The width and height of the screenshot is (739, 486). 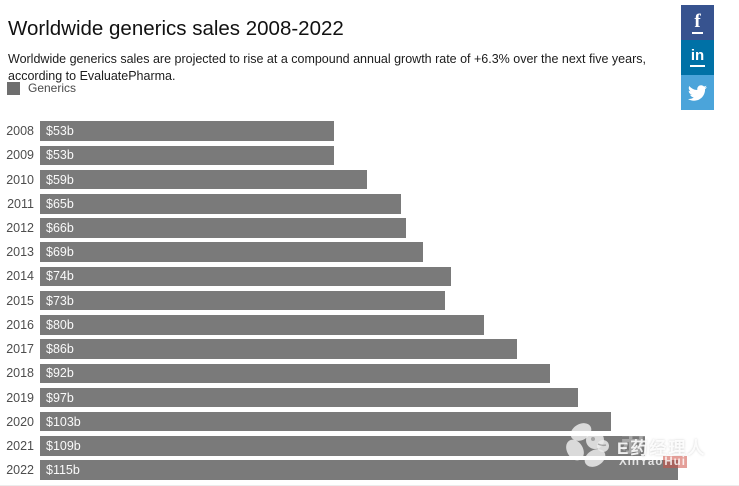 I want to click on twitter-bird-icon, so click(x=697, y=92).